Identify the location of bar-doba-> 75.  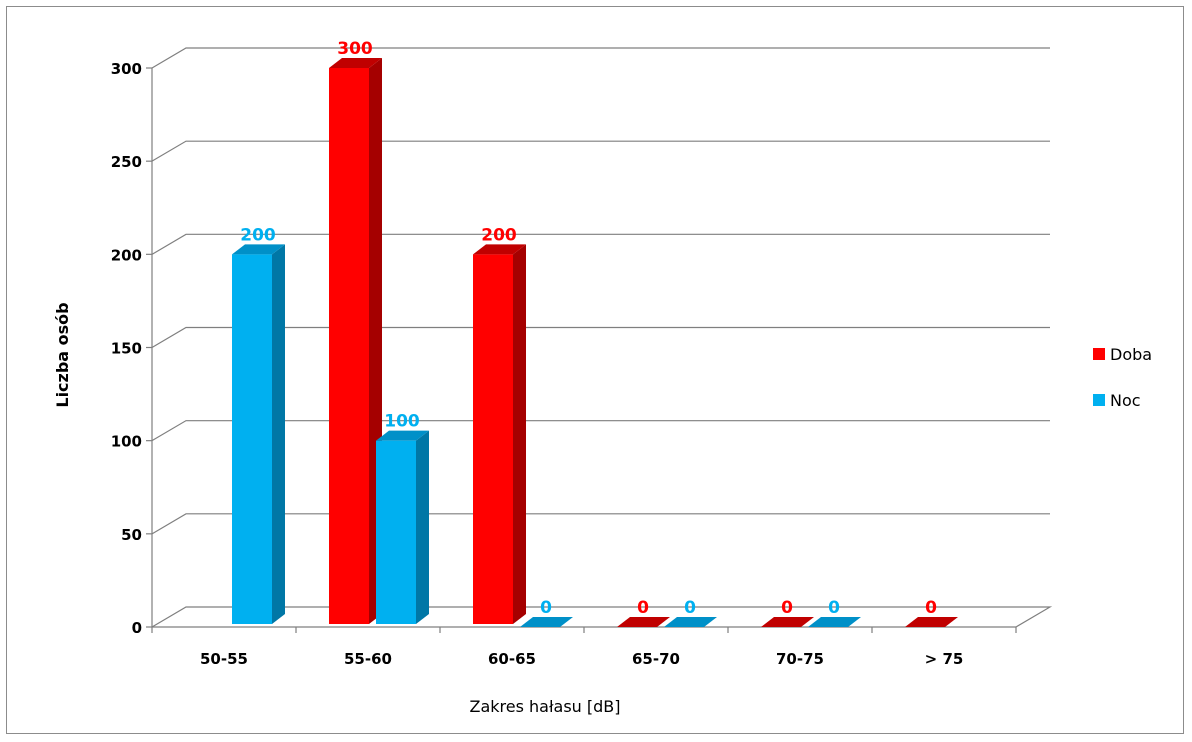
(931, 622).